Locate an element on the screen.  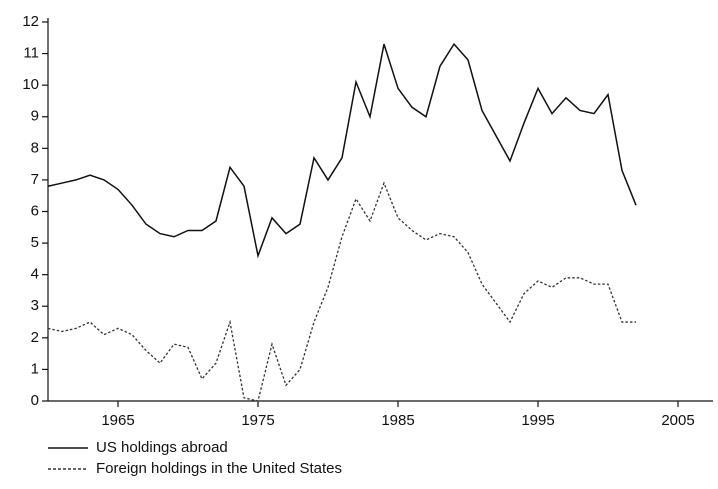
y-tick-label: 3 is located at coordinates (35, 305).